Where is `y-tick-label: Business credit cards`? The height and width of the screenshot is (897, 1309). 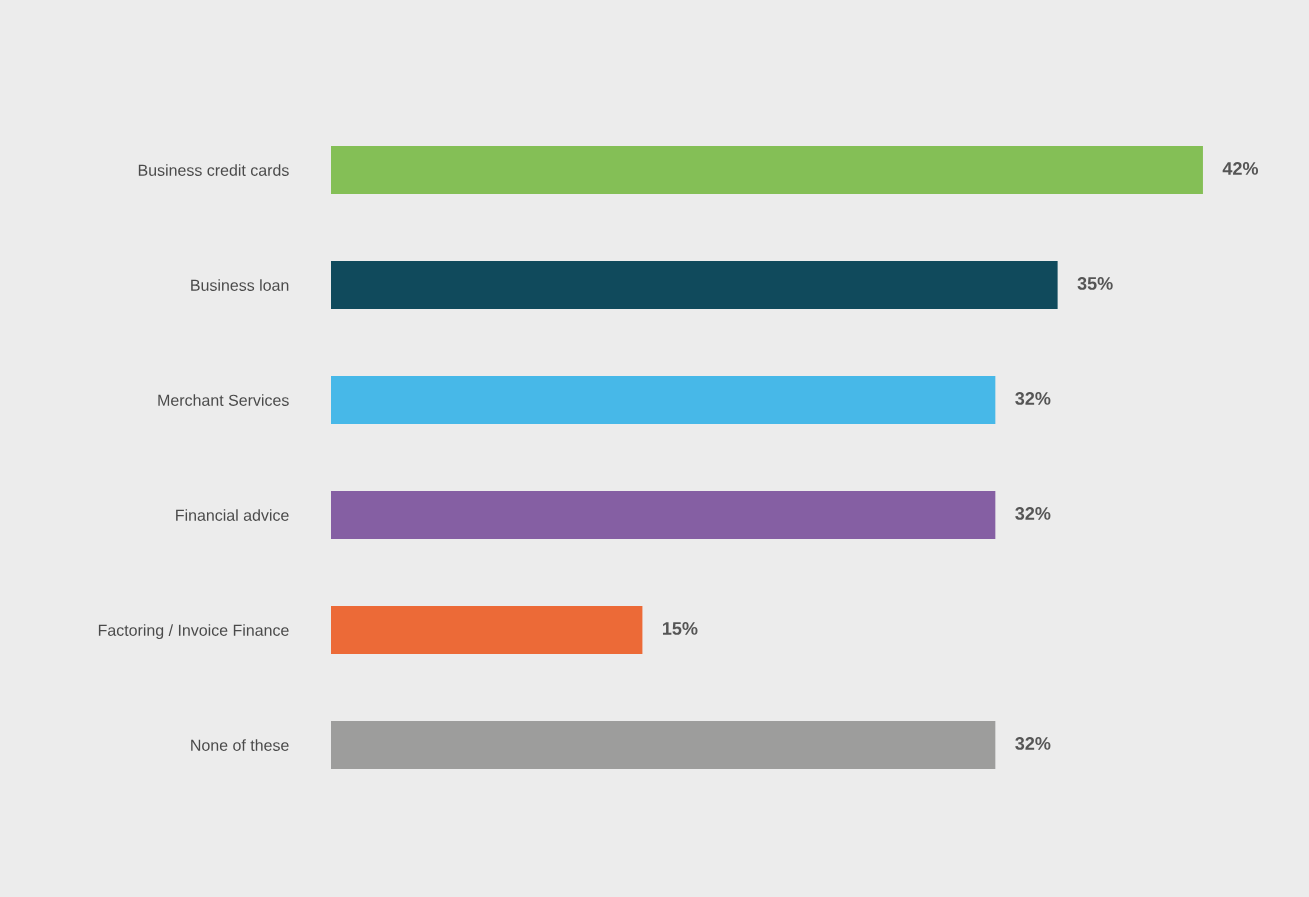
y-tick-label: Business credit cards is located at coordinates (213, 170).